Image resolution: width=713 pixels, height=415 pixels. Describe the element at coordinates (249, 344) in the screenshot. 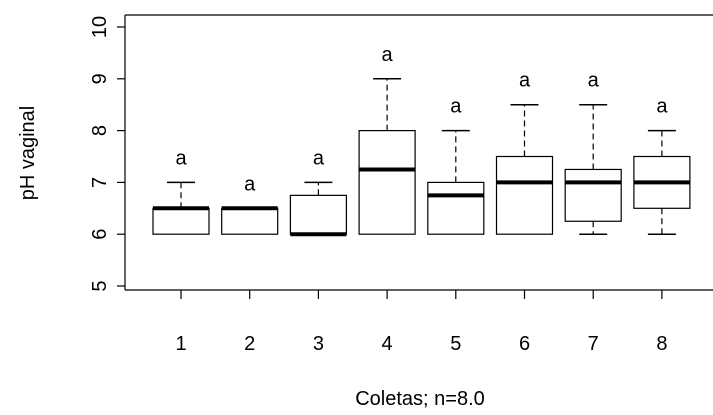

I see `x-tick-label: 2` at that location.